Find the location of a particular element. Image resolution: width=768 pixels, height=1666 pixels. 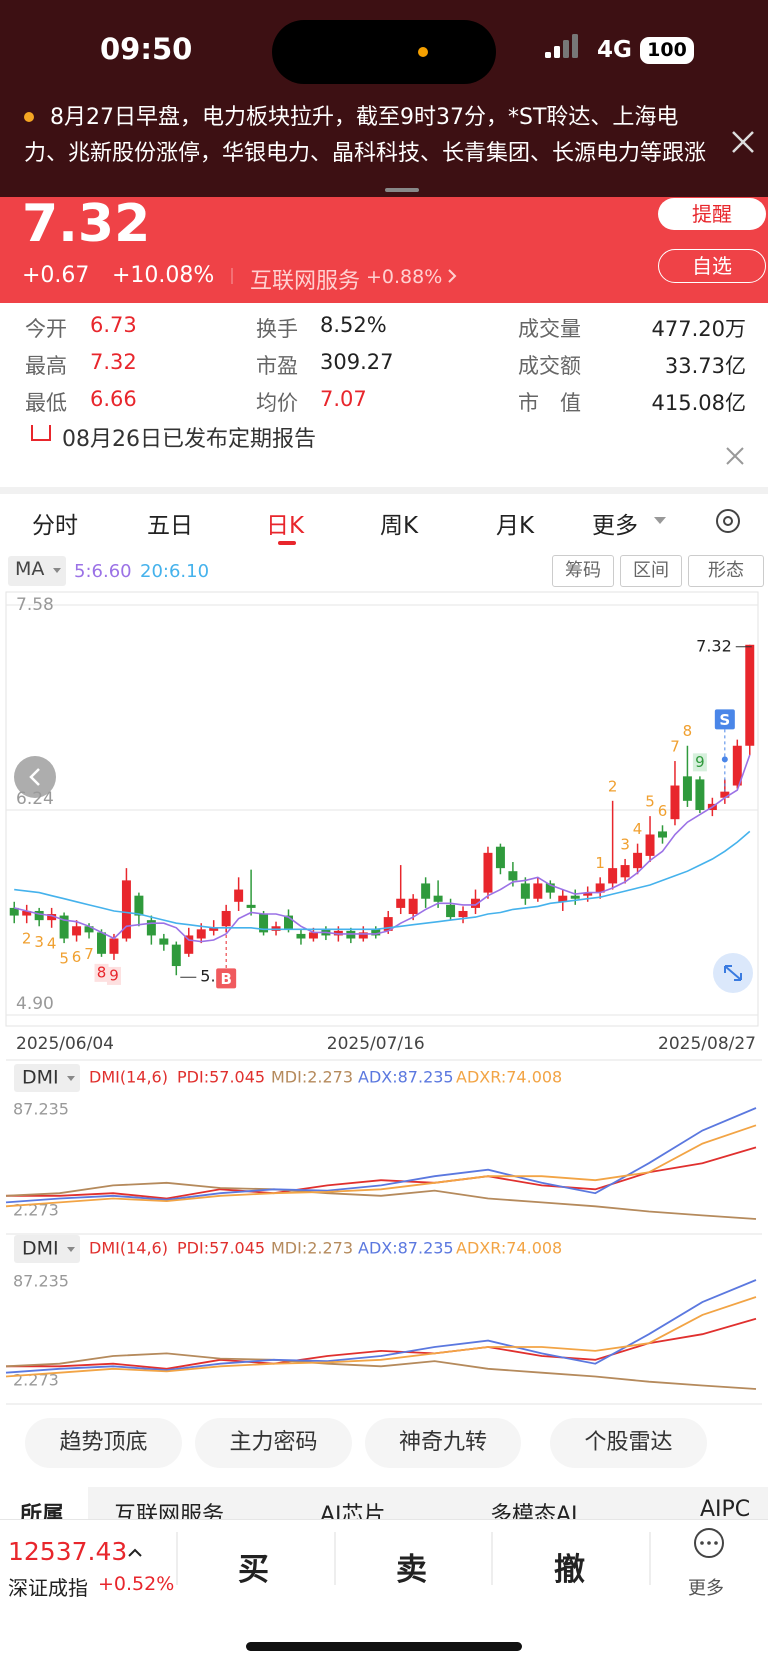

nine-turn-label: 7 is located at coordinates (675, 747).